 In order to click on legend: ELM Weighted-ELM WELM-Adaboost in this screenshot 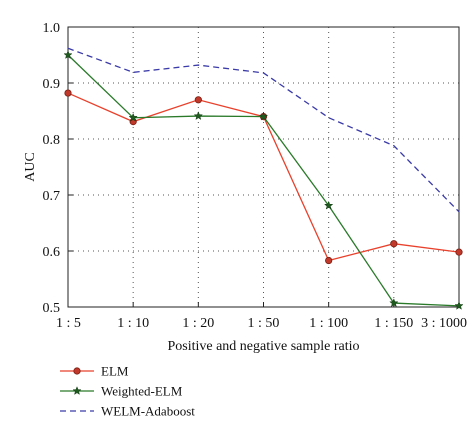, I will do `click(127, 391)`.